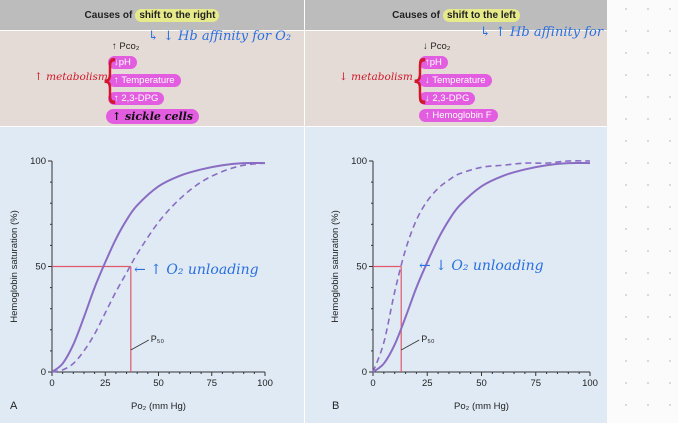  Describe the element at coordinates (376, 77) in the screenshot. I see `panel-b-annot-metabolism: ↓ metabolism` at that location.